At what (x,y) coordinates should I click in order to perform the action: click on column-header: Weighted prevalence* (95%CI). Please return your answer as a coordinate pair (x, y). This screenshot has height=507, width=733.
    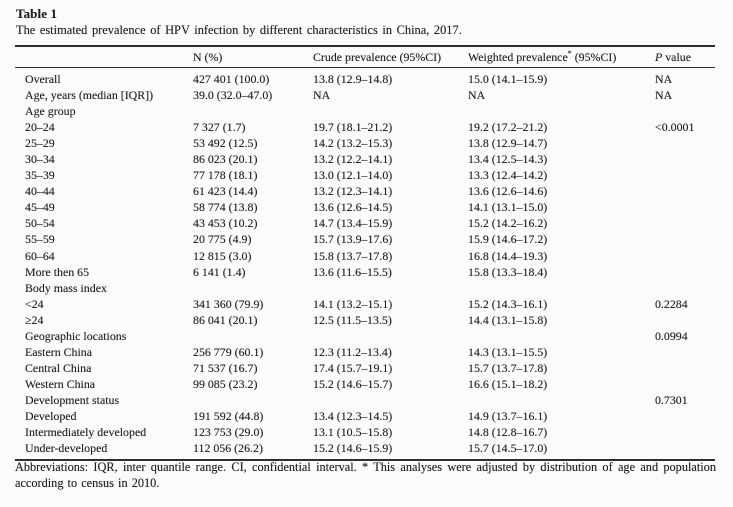
    Looking at the image, I should click on (561, 57).